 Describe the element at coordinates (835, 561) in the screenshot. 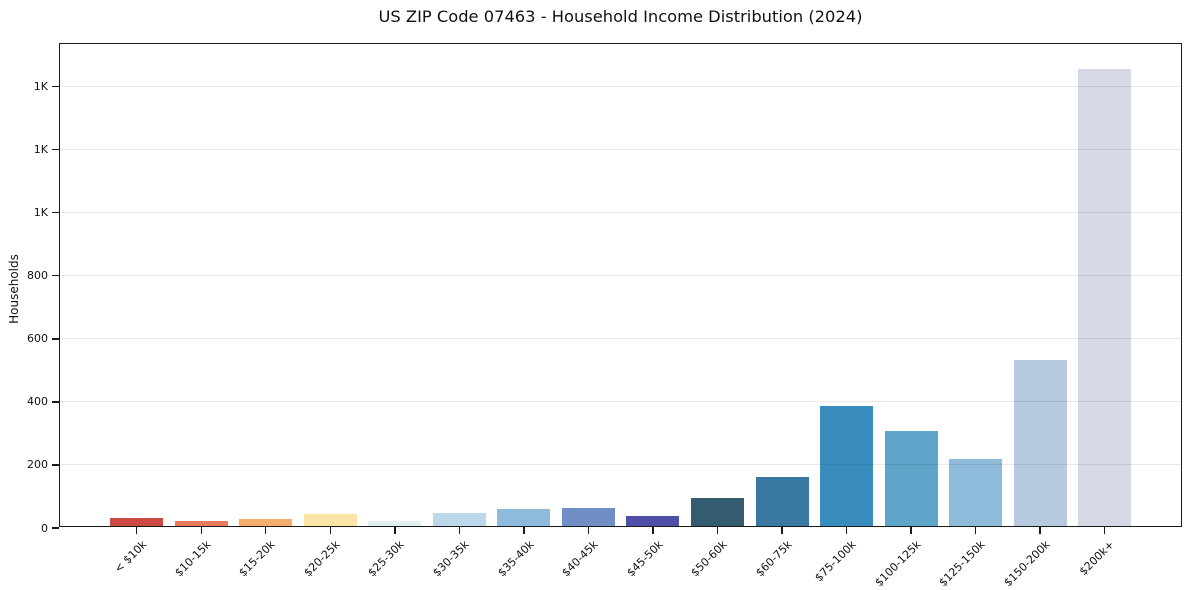

I see `x-tick-label-text: $75-100k` at that location.